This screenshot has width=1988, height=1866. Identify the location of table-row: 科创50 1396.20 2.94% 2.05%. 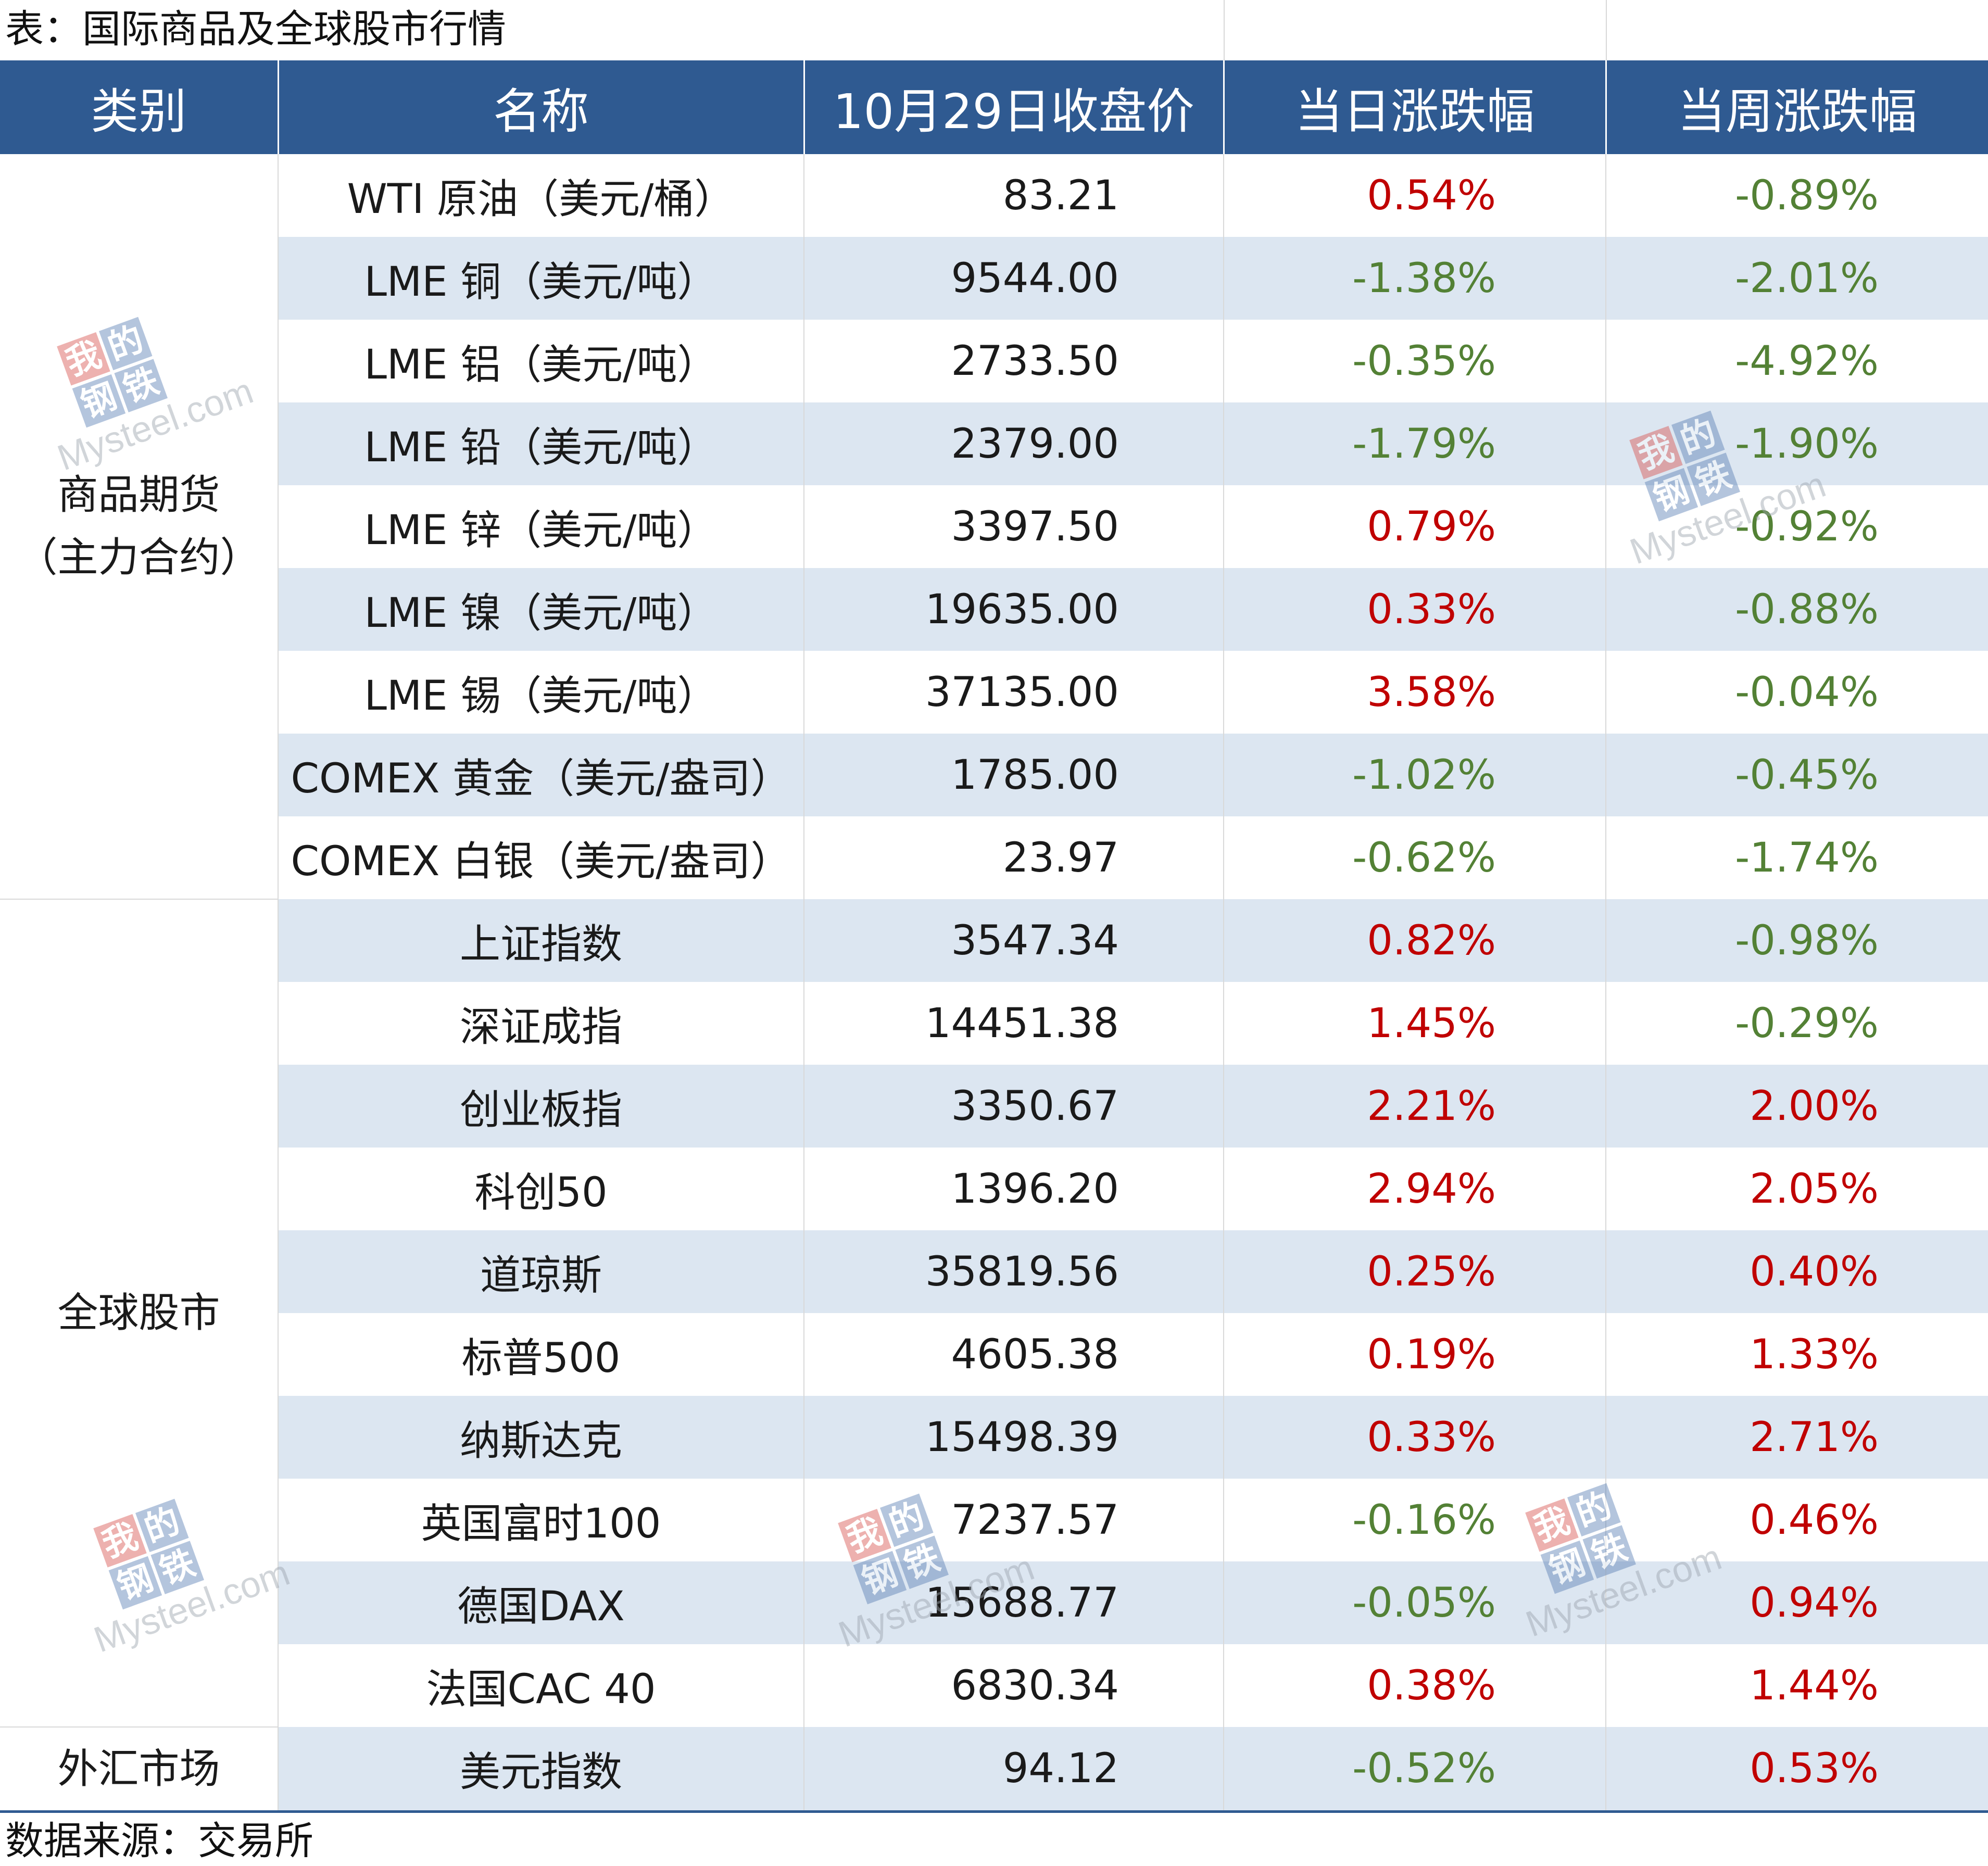
(994, 1189).